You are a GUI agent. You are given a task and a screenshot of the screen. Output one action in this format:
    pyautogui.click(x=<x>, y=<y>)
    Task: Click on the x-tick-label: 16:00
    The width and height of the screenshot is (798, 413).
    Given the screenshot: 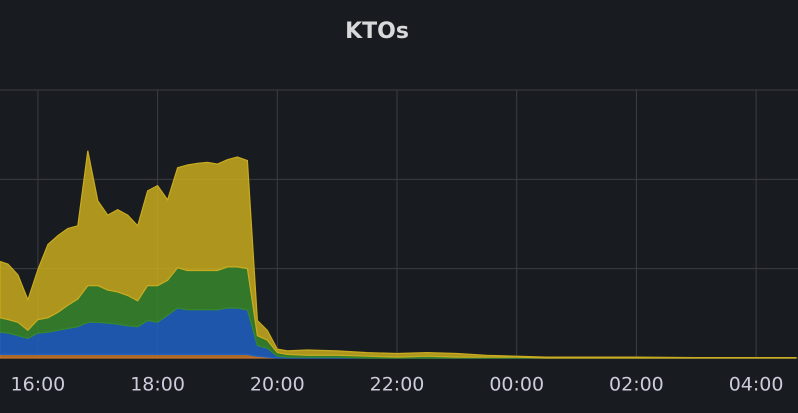 What is the action you would take?
    pyautogui.click(x=38, y=385)
    